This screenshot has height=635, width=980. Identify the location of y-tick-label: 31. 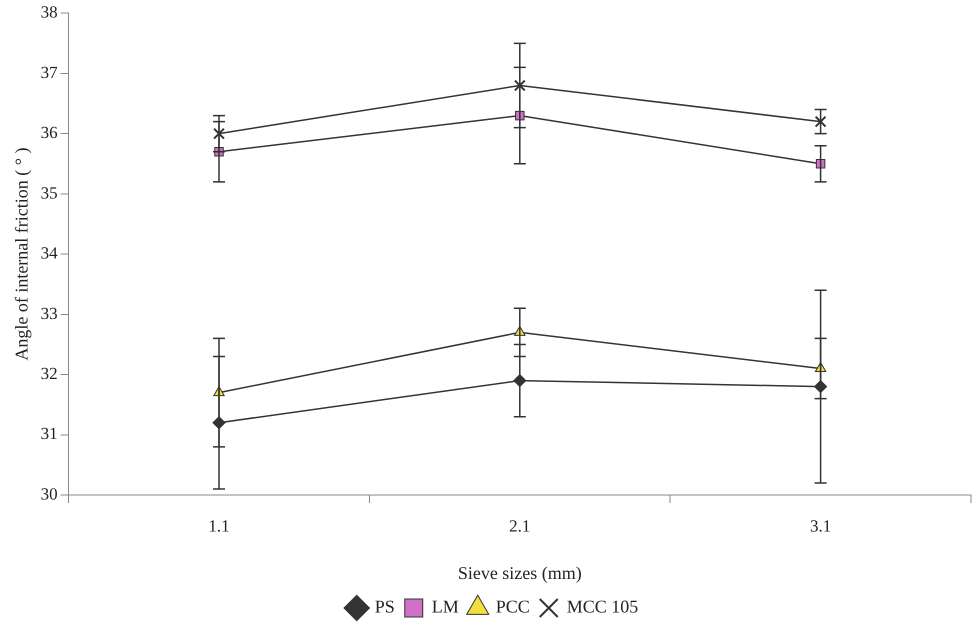
(49, 434).